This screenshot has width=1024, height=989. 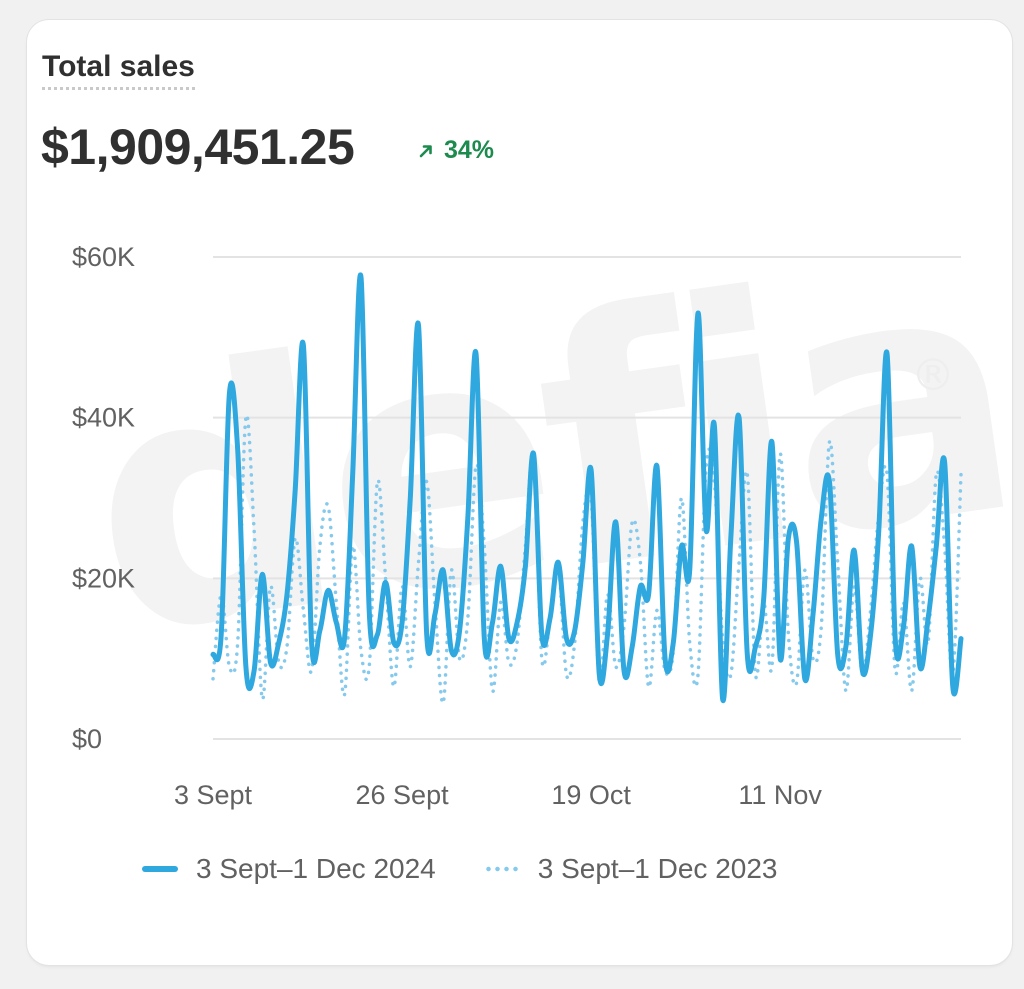 I want to click on y-tick-label: $0, so click(x=87, y=739).